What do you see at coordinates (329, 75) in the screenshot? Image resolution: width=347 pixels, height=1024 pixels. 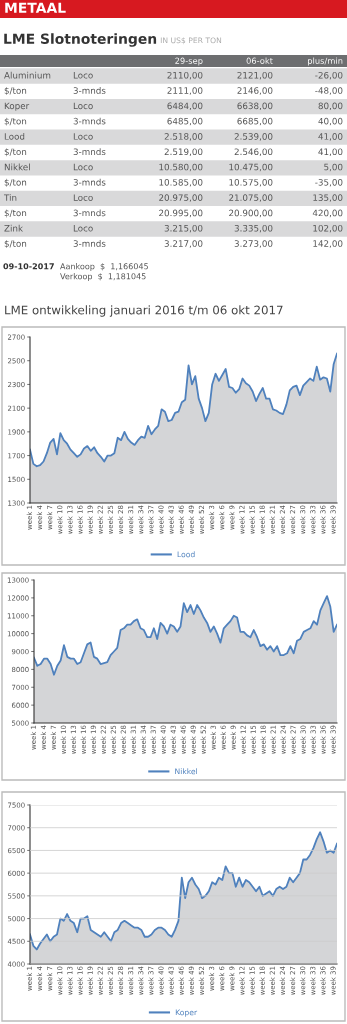 I see `text: -26,00` at bounding box center [329, 75].